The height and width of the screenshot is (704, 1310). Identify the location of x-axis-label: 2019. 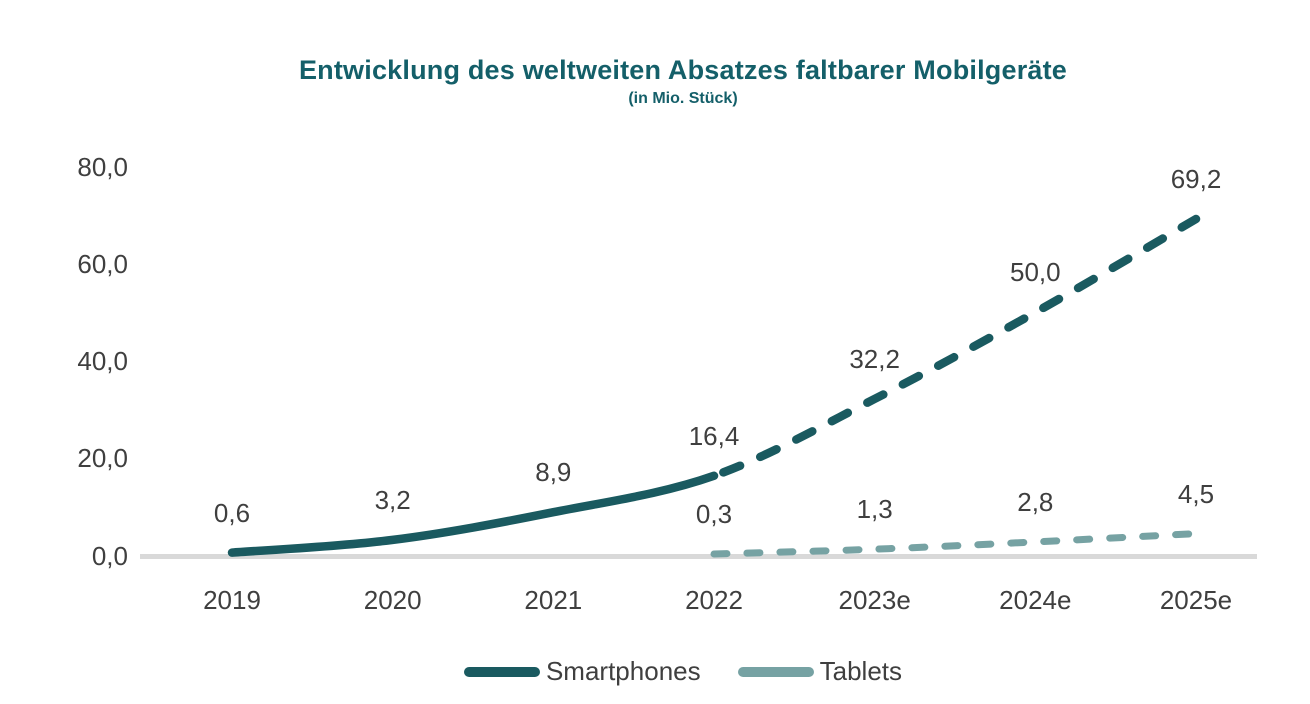
(232, 600).